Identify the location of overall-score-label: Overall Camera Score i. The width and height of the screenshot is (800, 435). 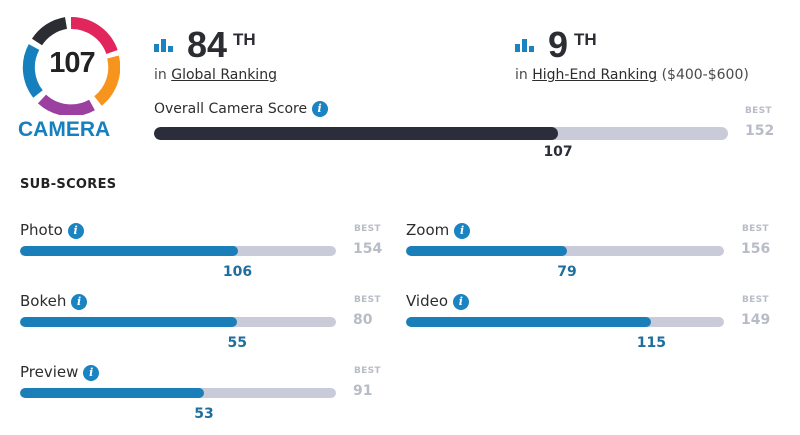
(241, 109).